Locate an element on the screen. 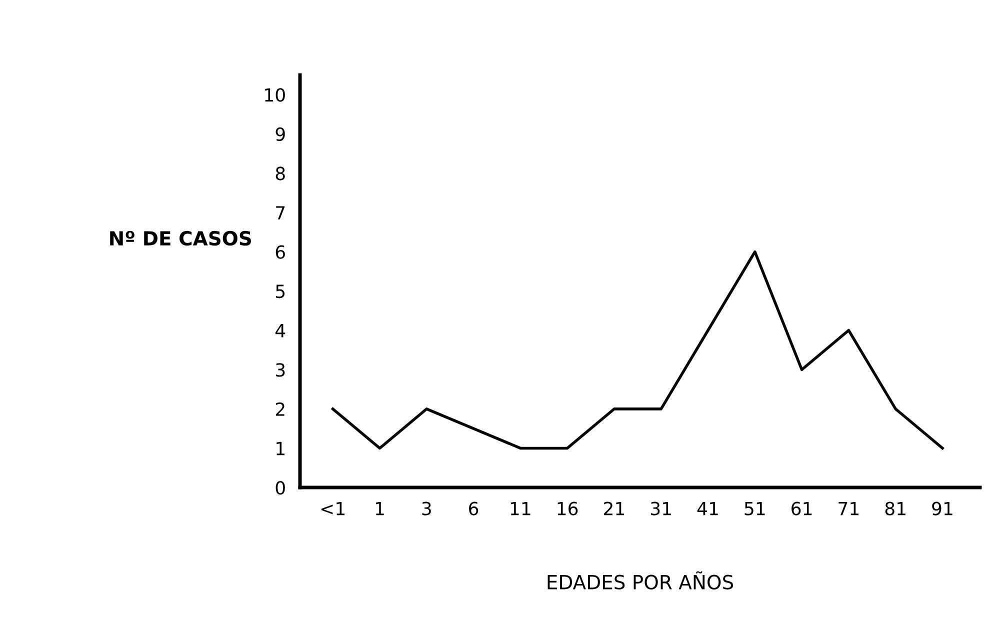 This screenshot has width=1000, height=625. x-tick-label: 6 is located at coordinates (473, 509).